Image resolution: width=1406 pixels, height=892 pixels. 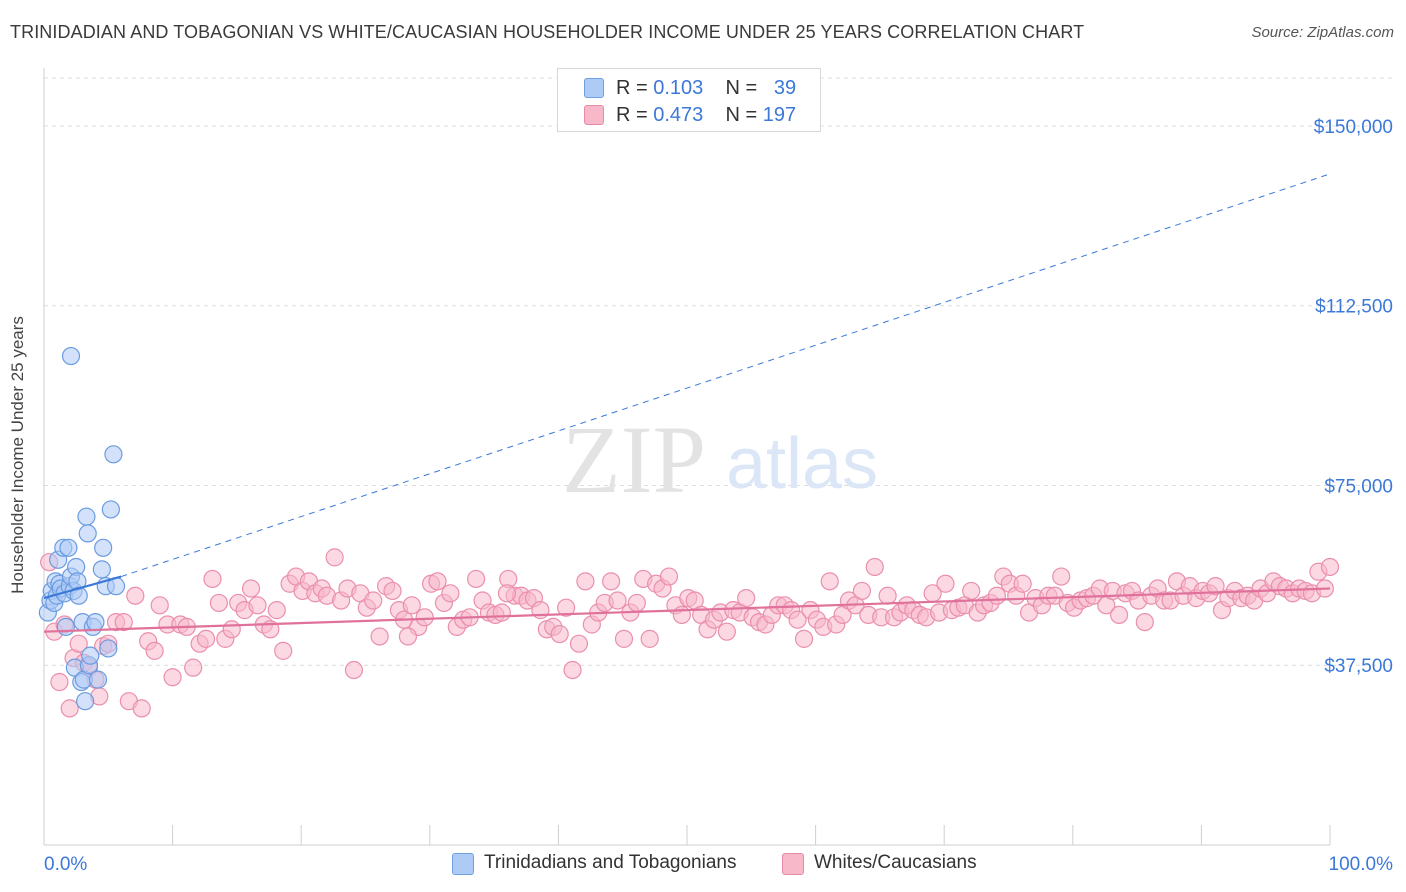 What do you see at coordinates (65, 864) in the screenshot?
I see `x-tick-label: 0.0%` at bounding box center [65, 864].